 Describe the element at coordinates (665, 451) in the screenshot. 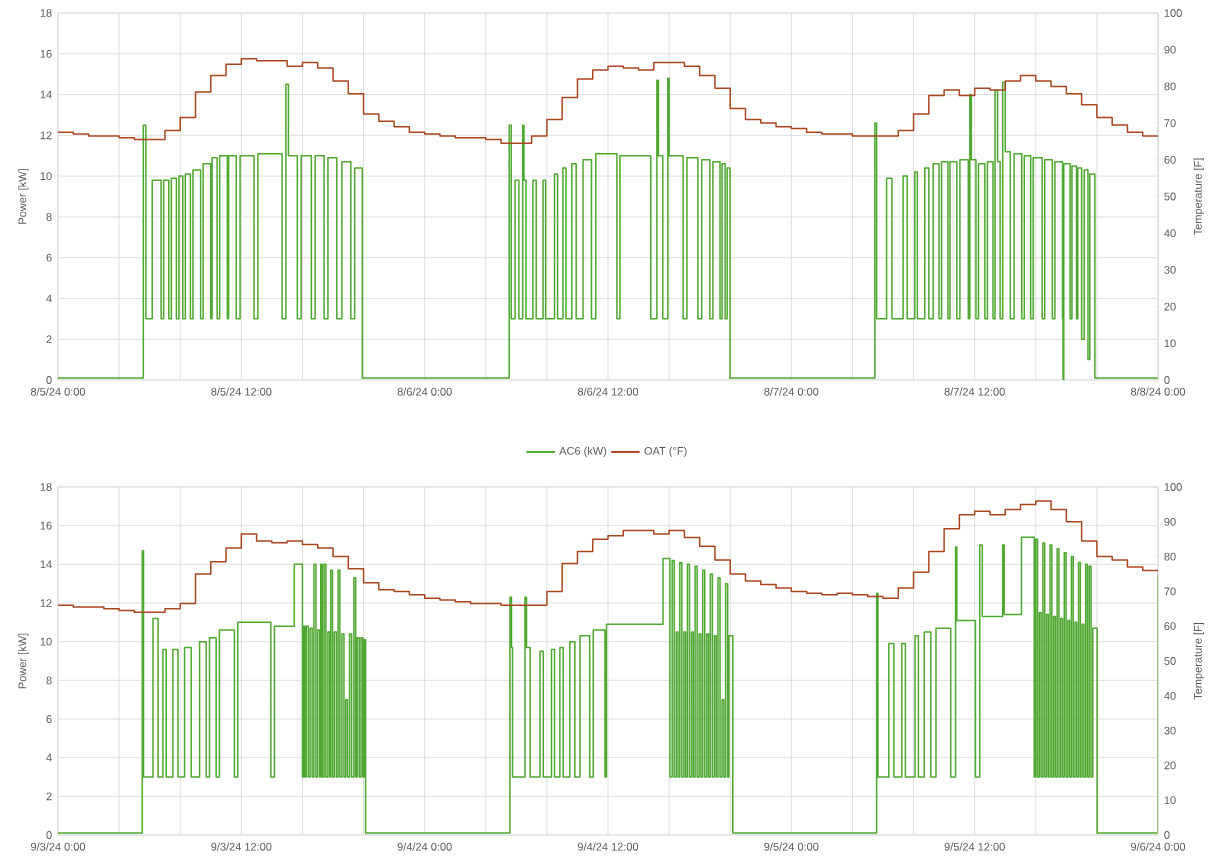

I see `legend-label: OAT (°F)` at that location.